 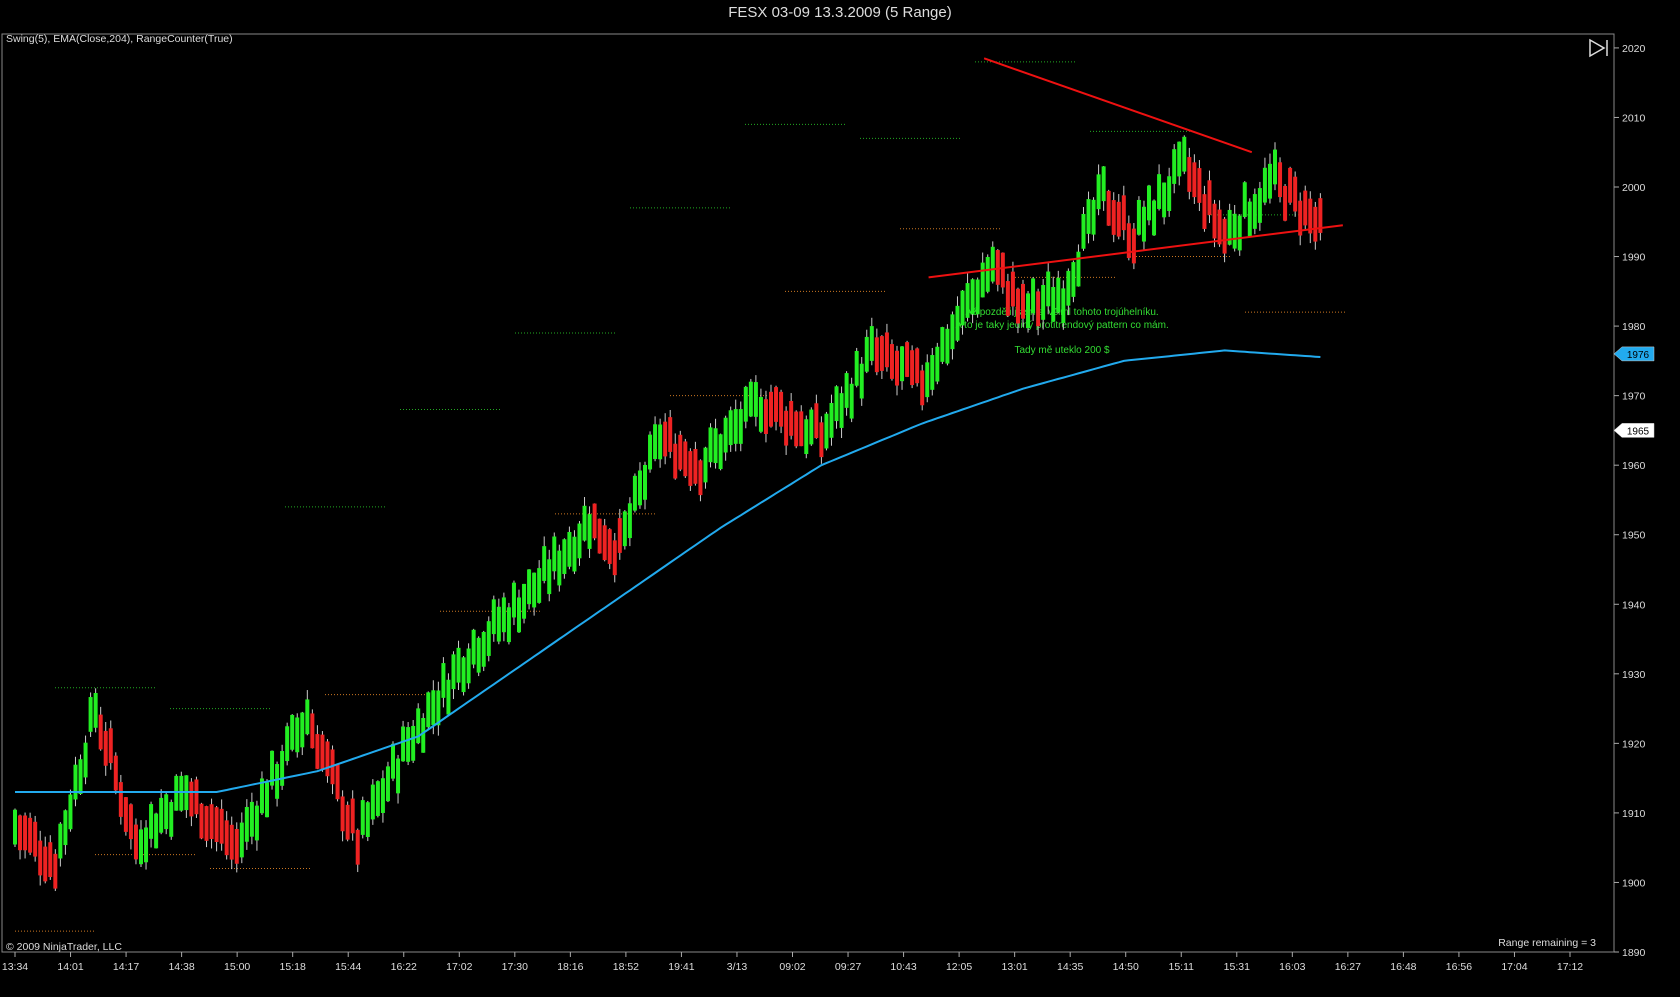 What do you see at coordinates (1598, 48) in the screenshot?
I see `scroll-end-icon` at bounding box center [1598, 48].